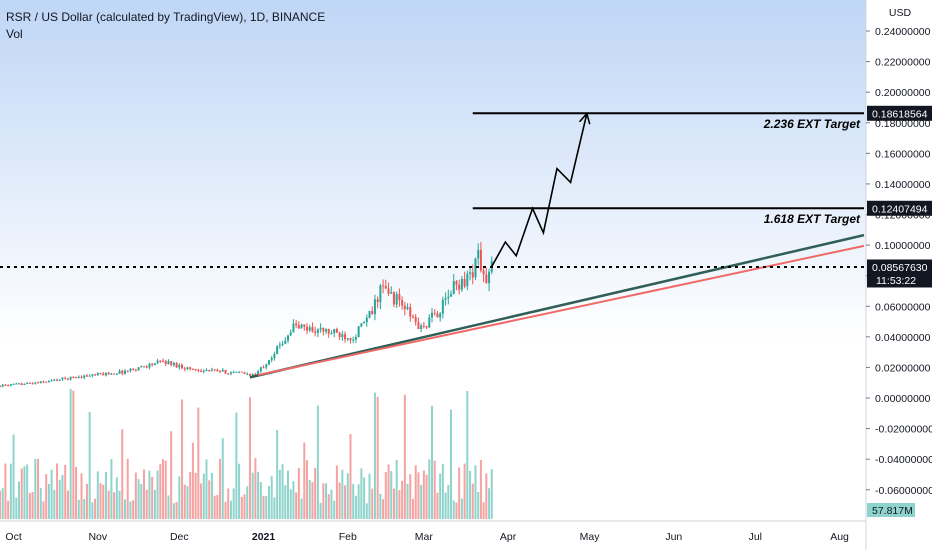 The height and width of the screenshot is (550, 932). Describe the element at coordinates (903, 63) in the screenshot. I see `y-tick-label: 0.22000000` at that location.